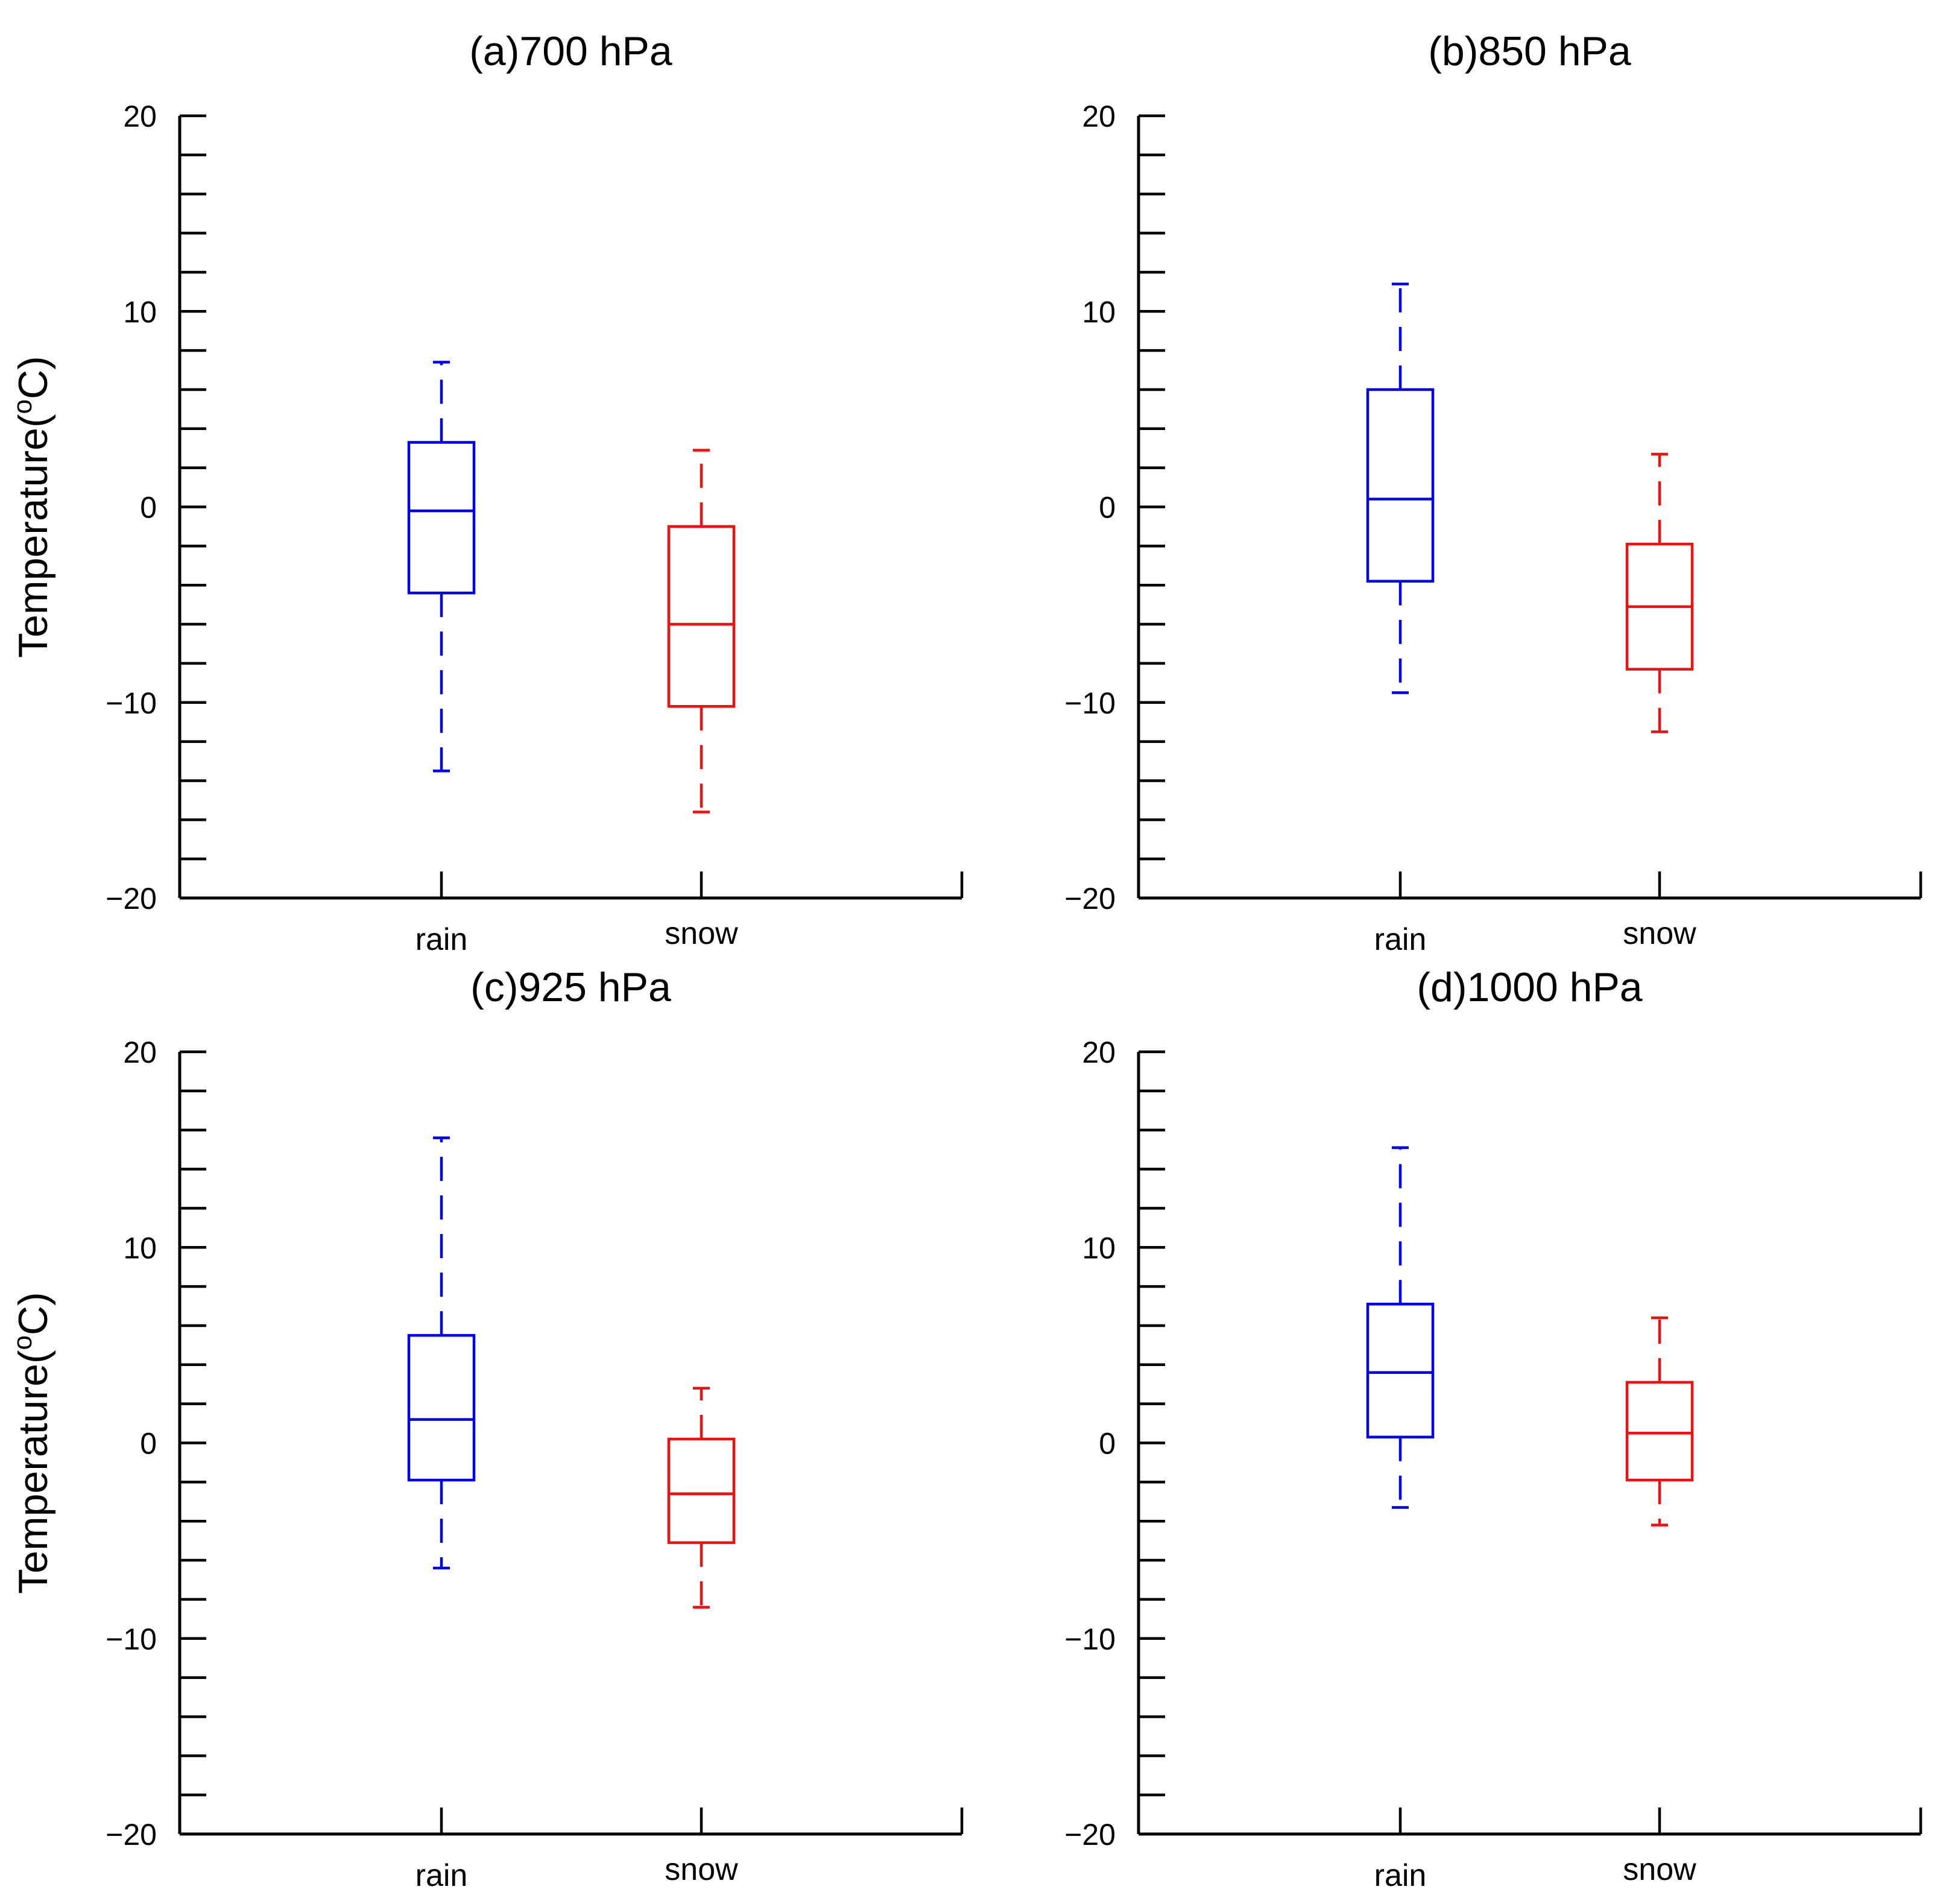 The height and width of the screenshot is (1904, 1940). I want to click on panel-title: (d)1000 hPa, so click(1529, 987).